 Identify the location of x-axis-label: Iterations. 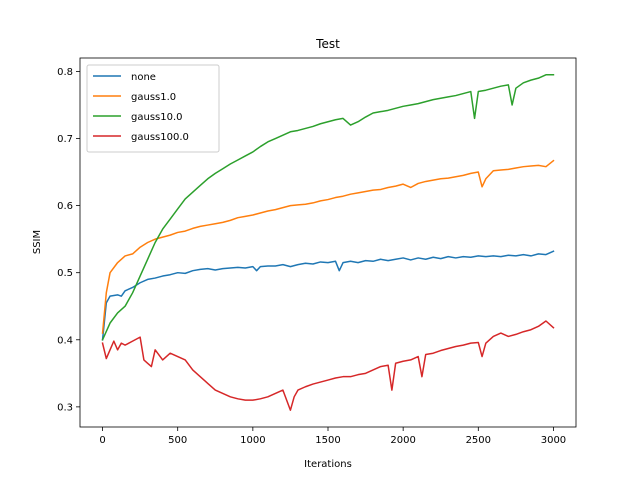
(328, 464).